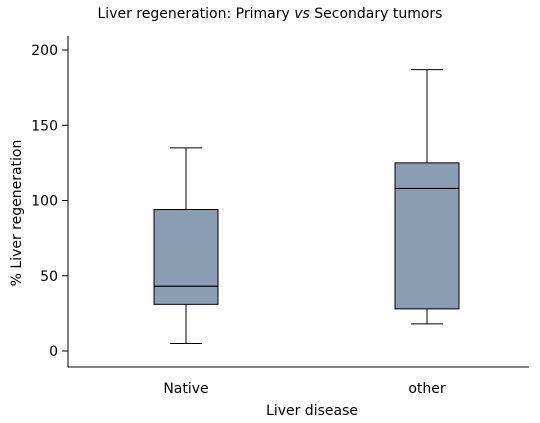 The height and width of the screenshot is (423, 540). Describe the element at coordinates (196, 14) in the screenshot. I see `chart-title-part-1: Liver regeneration: Primary` at that location.